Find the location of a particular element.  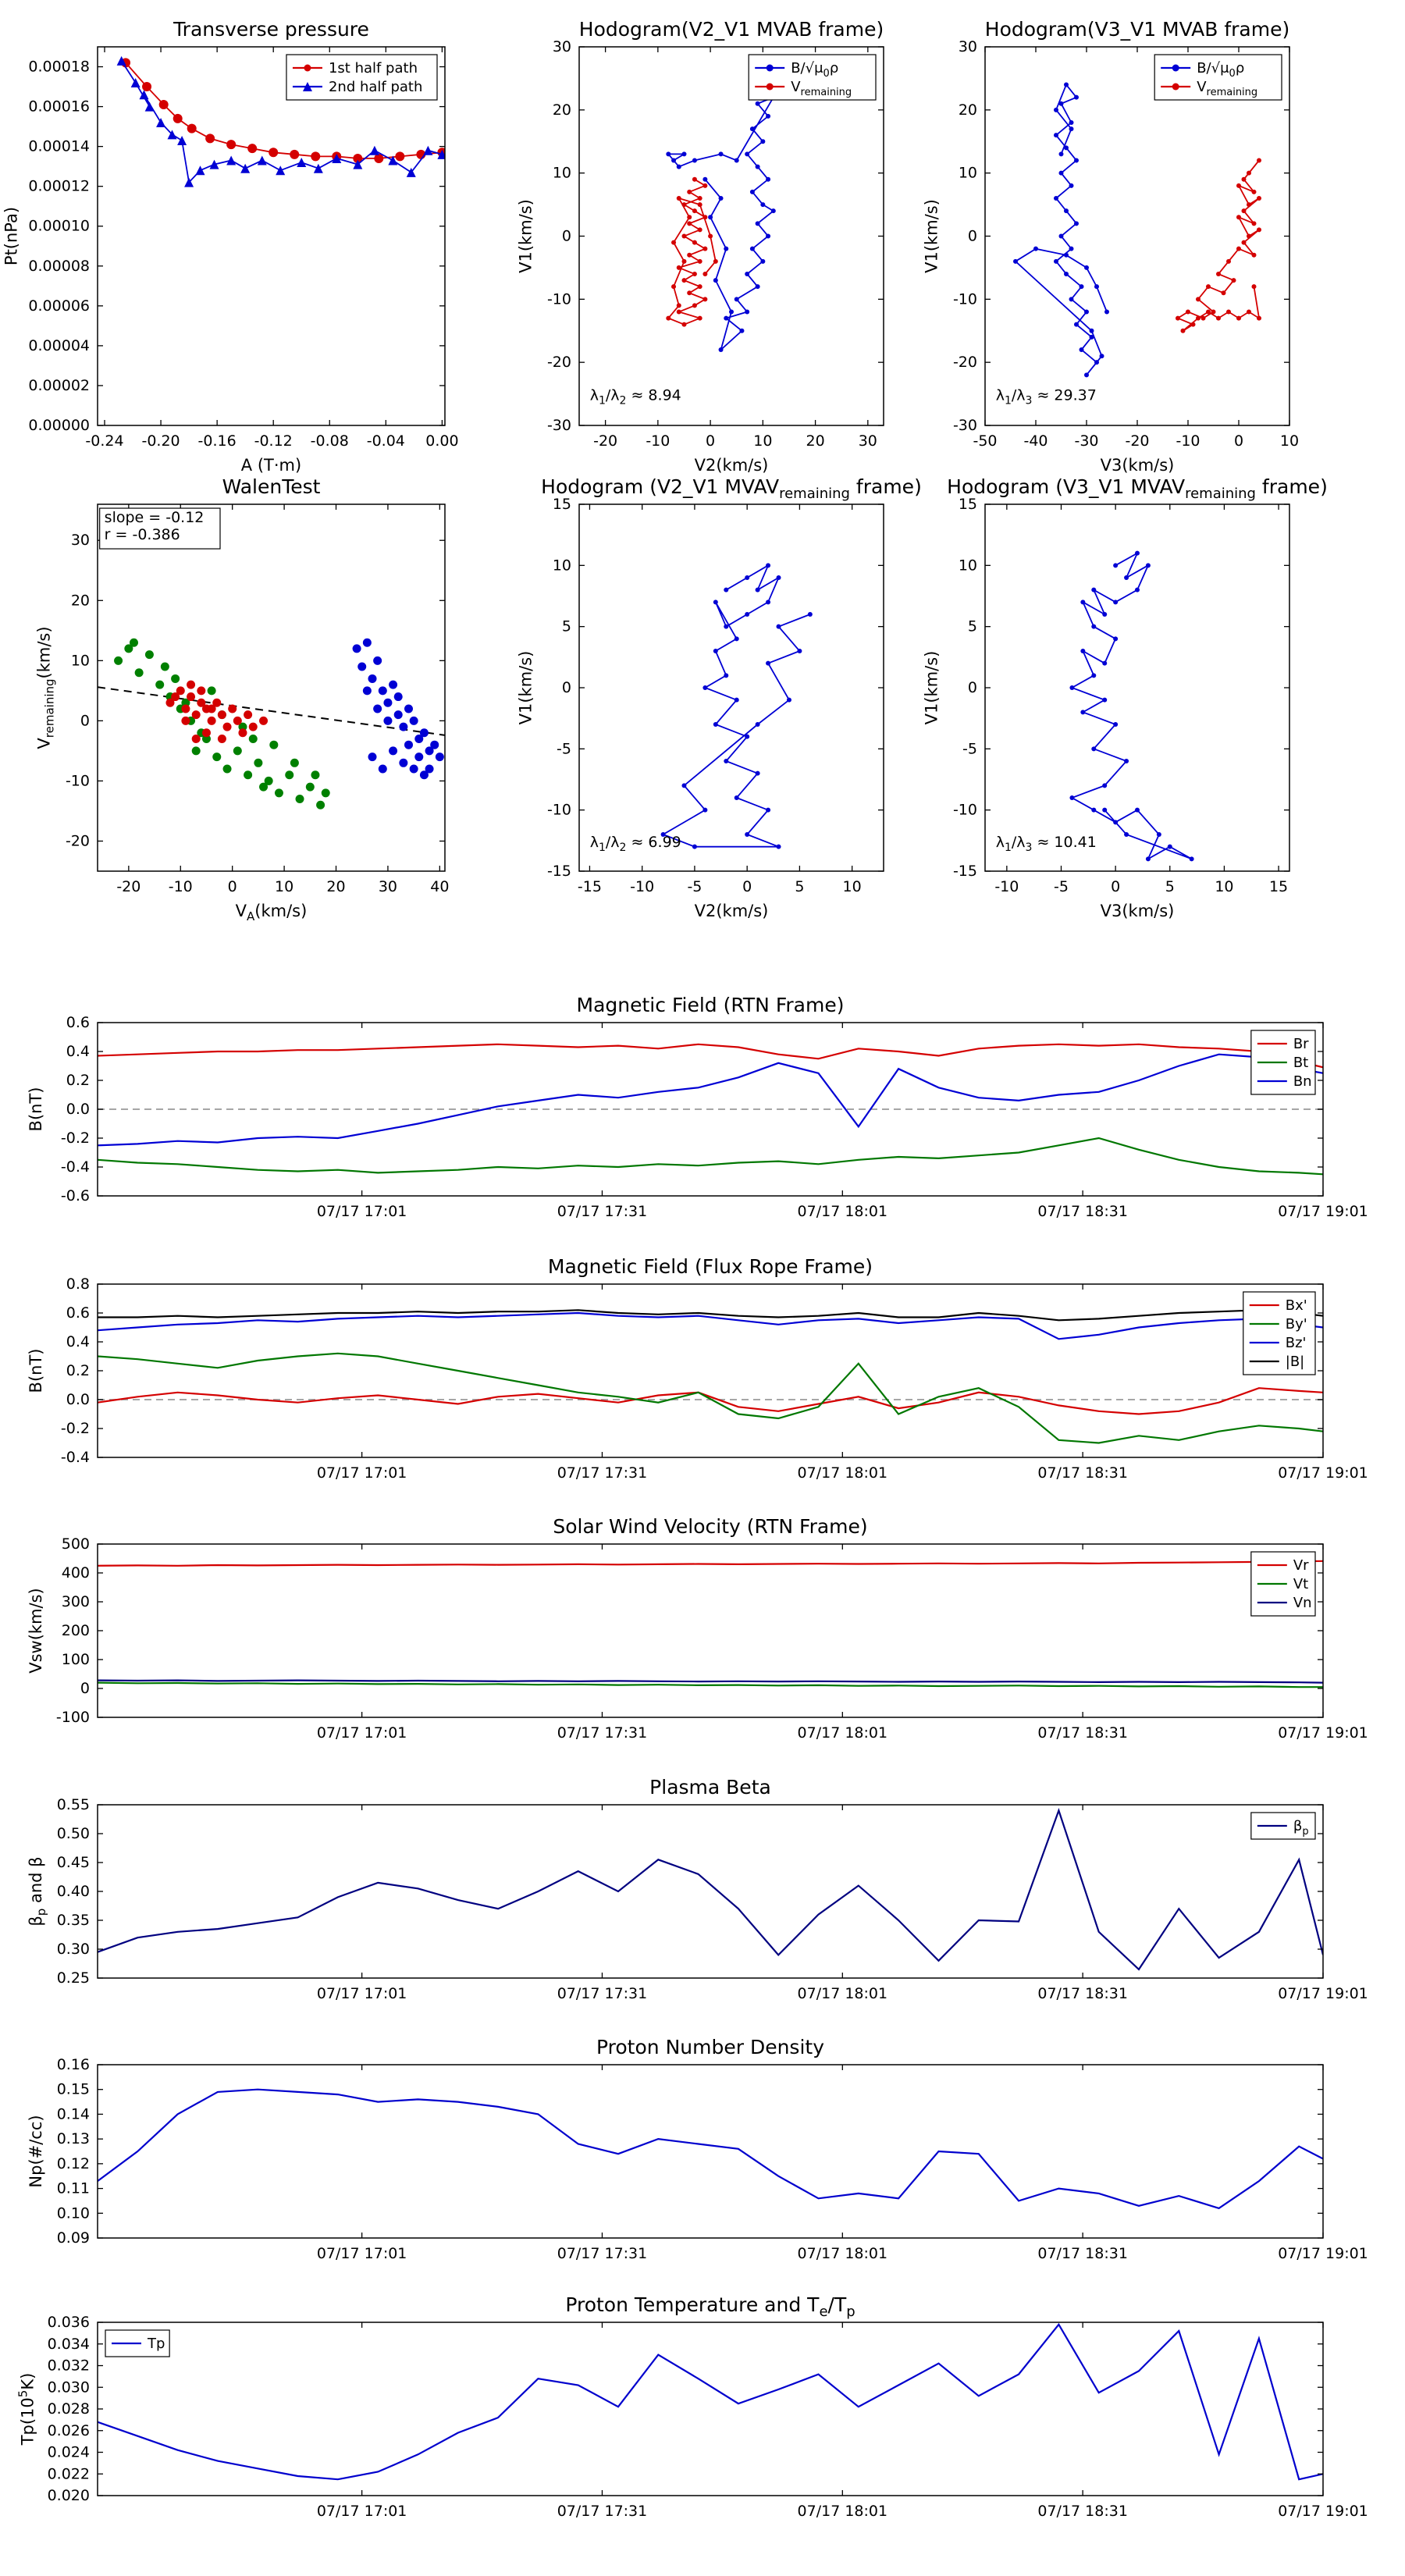

svg-text: Vsw(km/s) is located at coordinates (36, 1631).